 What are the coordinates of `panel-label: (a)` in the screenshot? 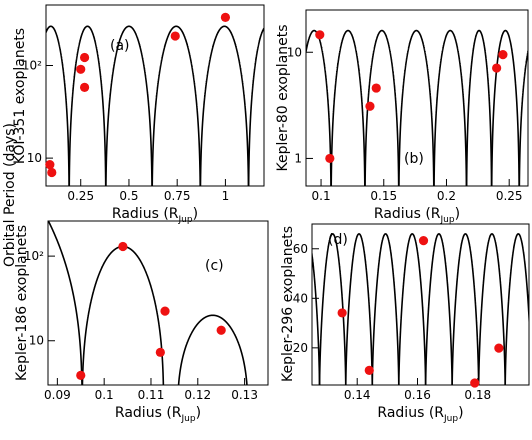 It's located at (120, 46).